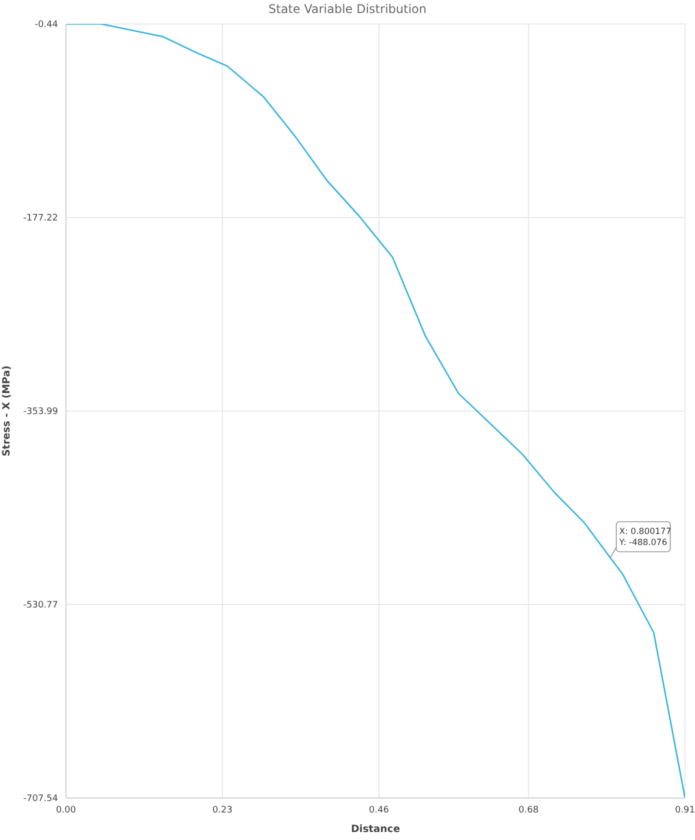  Describe the element at coordinates (375, 829) in the screenshot. I see `x-axis-title: Distance` at that location.